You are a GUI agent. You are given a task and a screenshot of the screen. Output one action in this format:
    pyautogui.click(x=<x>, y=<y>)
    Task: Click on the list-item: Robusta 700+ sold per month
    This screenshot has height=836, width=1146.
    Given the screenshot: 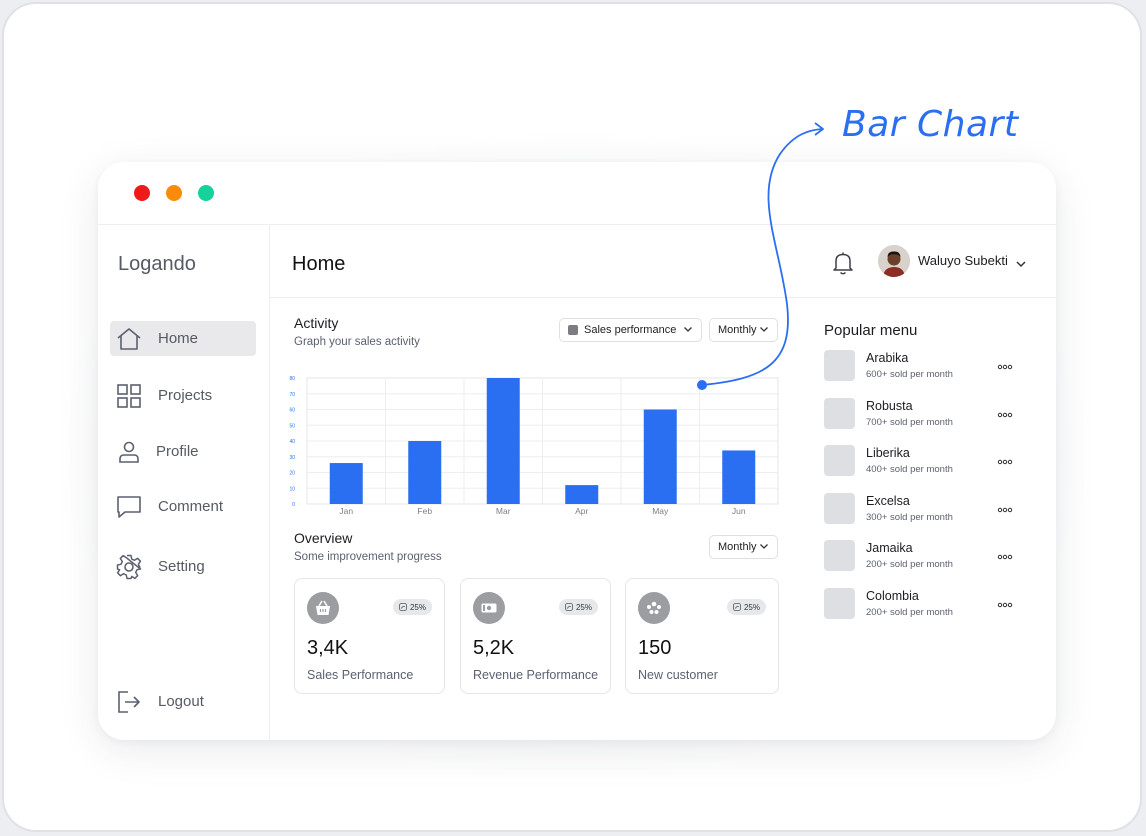 What is the action you would take?
    pyautogui.click(x=924, y=413)
    